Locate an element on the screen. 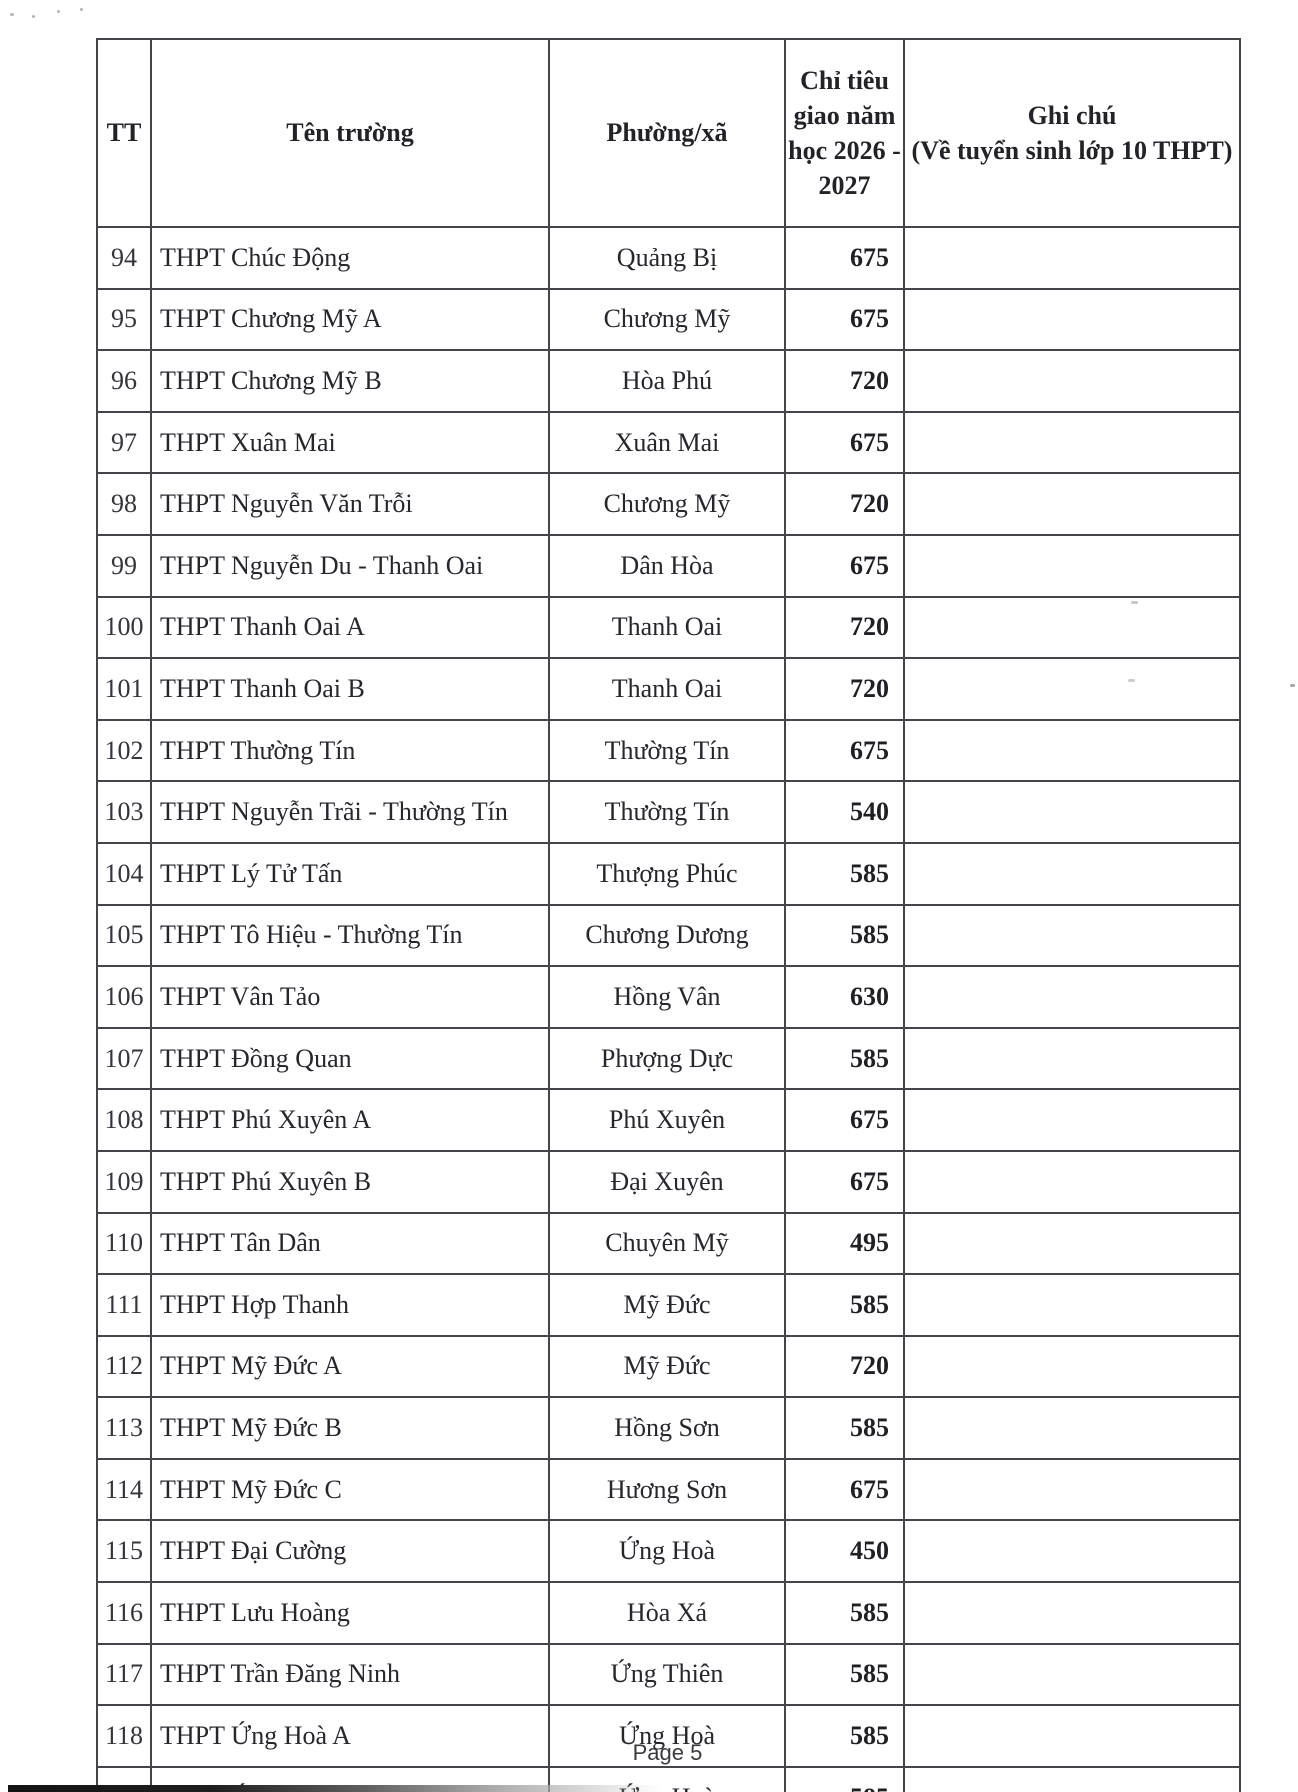 The image size is (1298, 1792). school-name-cell: THPT Phú Xuyên A is located at coordinates (350, 1120).